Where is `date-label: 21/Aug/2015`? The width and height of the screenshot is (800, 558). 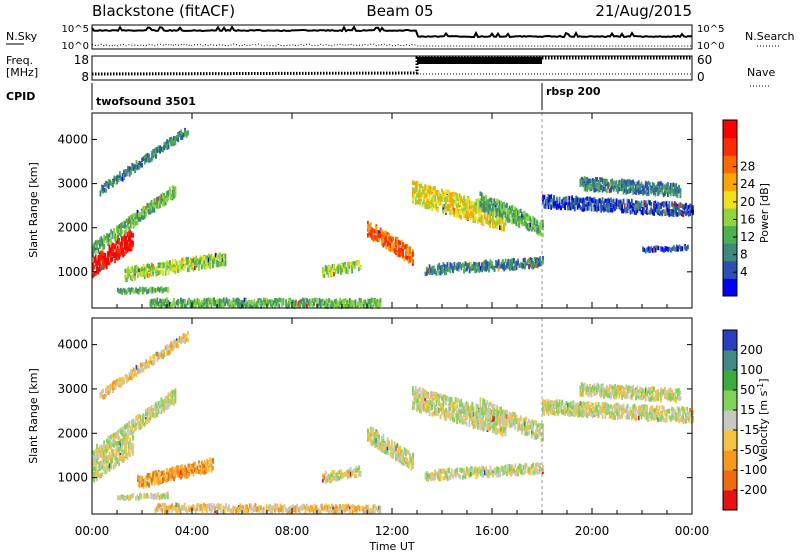 date-label: 21/Aug/2015 is located at coordinates (643, 11).